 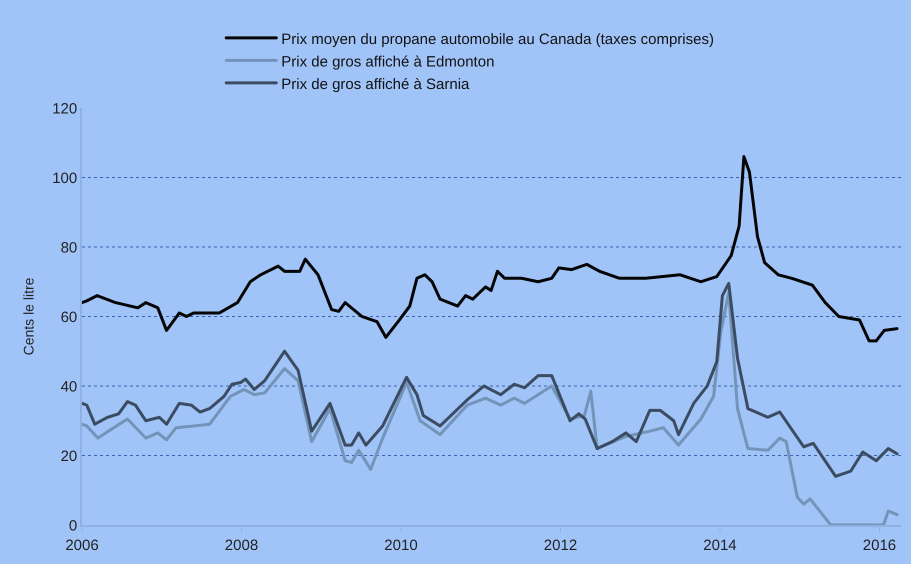 What do you see at coordinates (241, 545) in the screenshot?
I see `x-tick-label: 2008` at bounding box center [241, 545].